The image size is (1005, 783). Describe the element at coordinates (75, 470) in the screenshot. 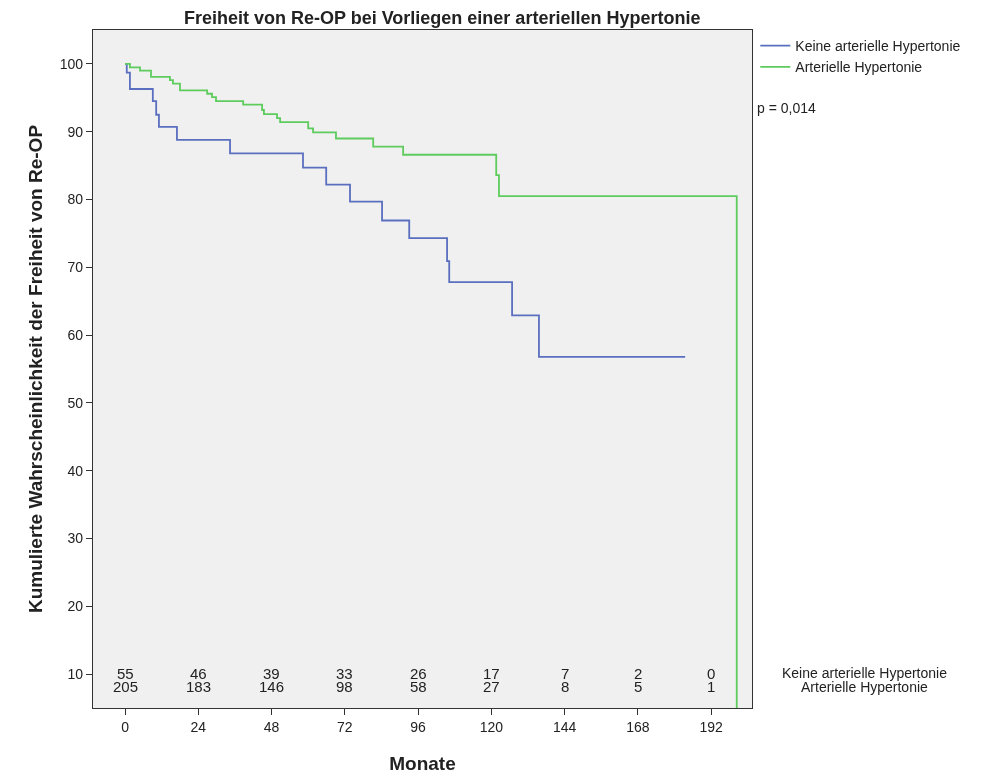

I see `y-tick-label: 40` at that location.